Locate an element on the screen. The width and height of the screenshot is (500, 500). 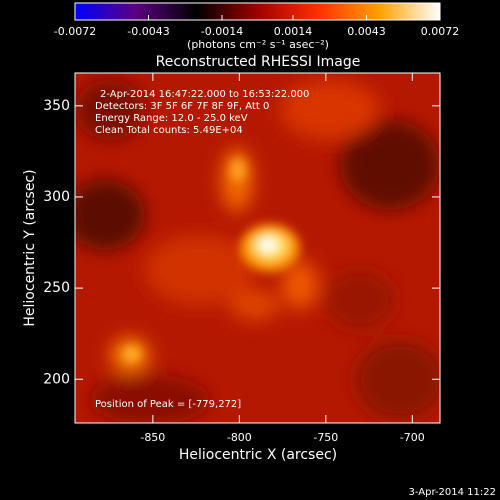
colorbar-tick-label: -0.0072 is located at coordinates (75, 31).